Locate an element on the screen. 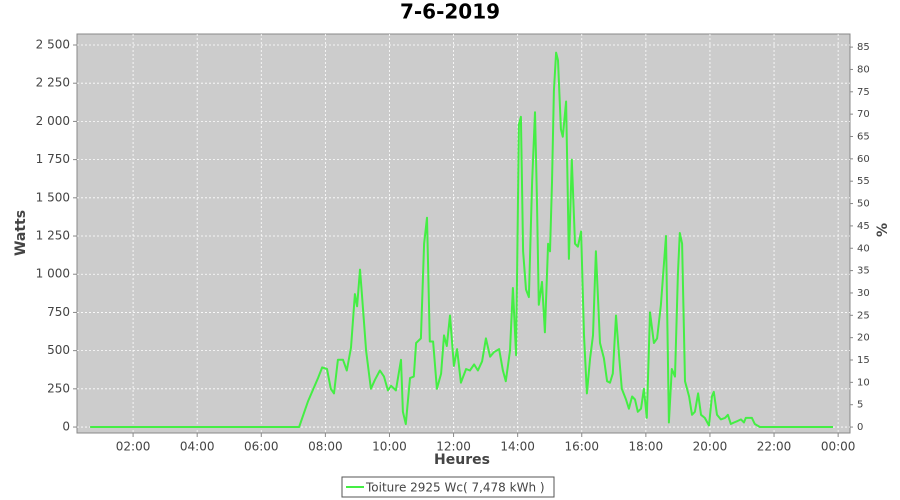  x-tick-label: 00:00 is located at coordinates (838, 447).